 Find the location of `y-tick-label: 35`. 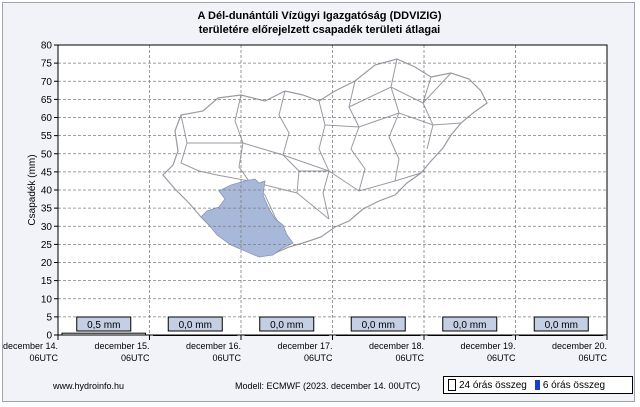

y-tick-label: 35 is located at coordinates (47, 209).